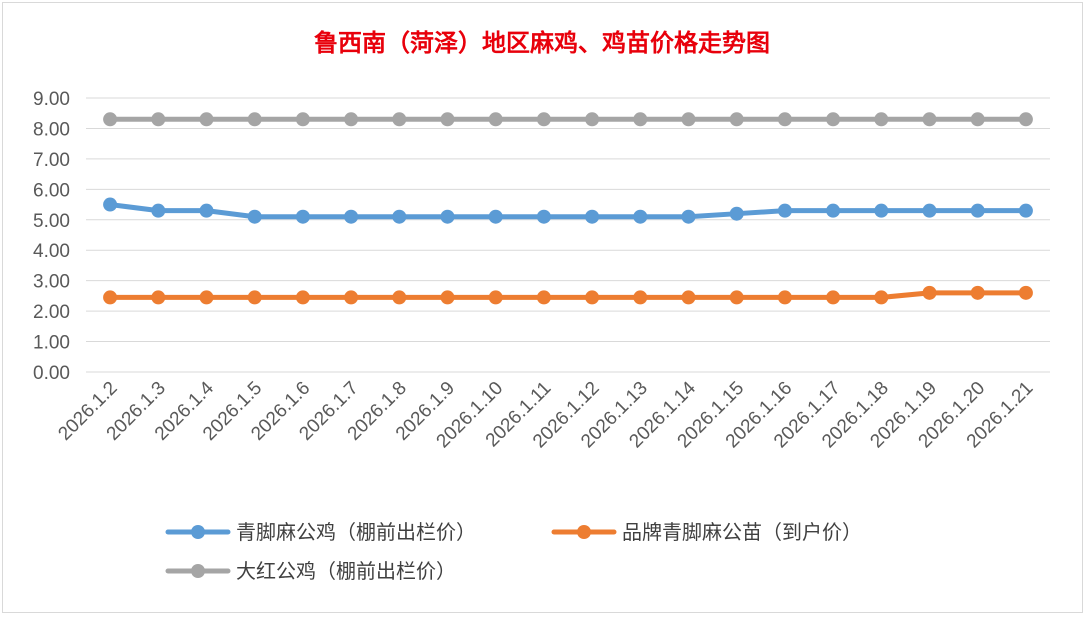 Image resolution: width=1085 pixels, height=617 pixels. I want to click on y-tick-label: 4.00, so click(51, 251).